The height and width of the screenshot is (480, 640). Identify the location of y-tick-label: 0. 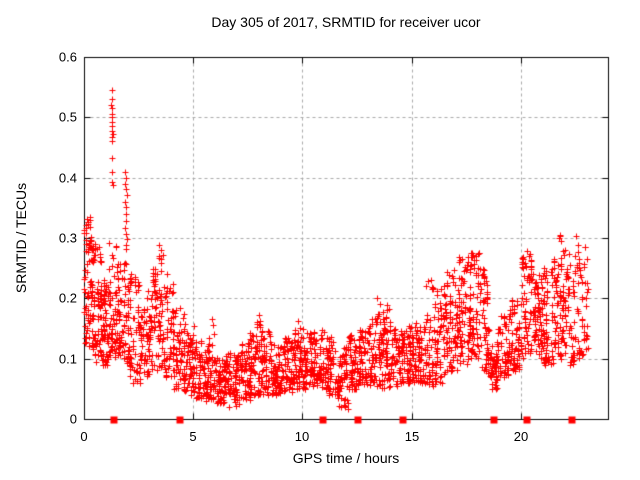
(73, 419).